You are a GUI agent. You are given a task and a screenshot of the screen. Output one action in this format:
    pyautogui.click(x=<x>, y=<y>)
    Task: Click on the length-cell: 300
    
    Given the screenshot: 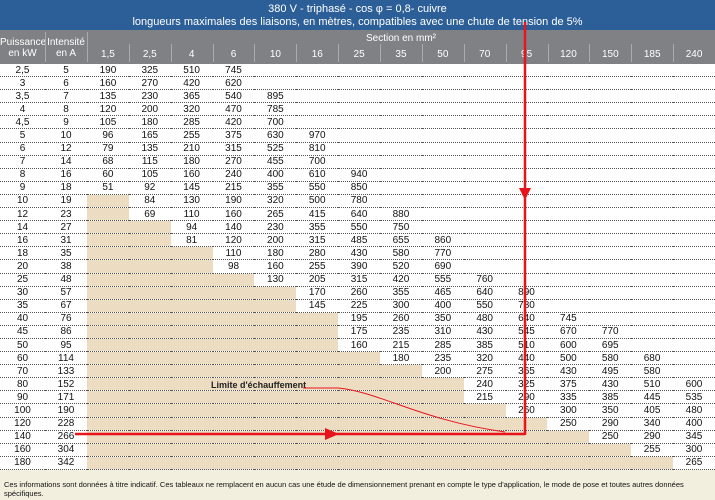 What is the action you would take?
    pyautogui.click(x=401, y=306)
    